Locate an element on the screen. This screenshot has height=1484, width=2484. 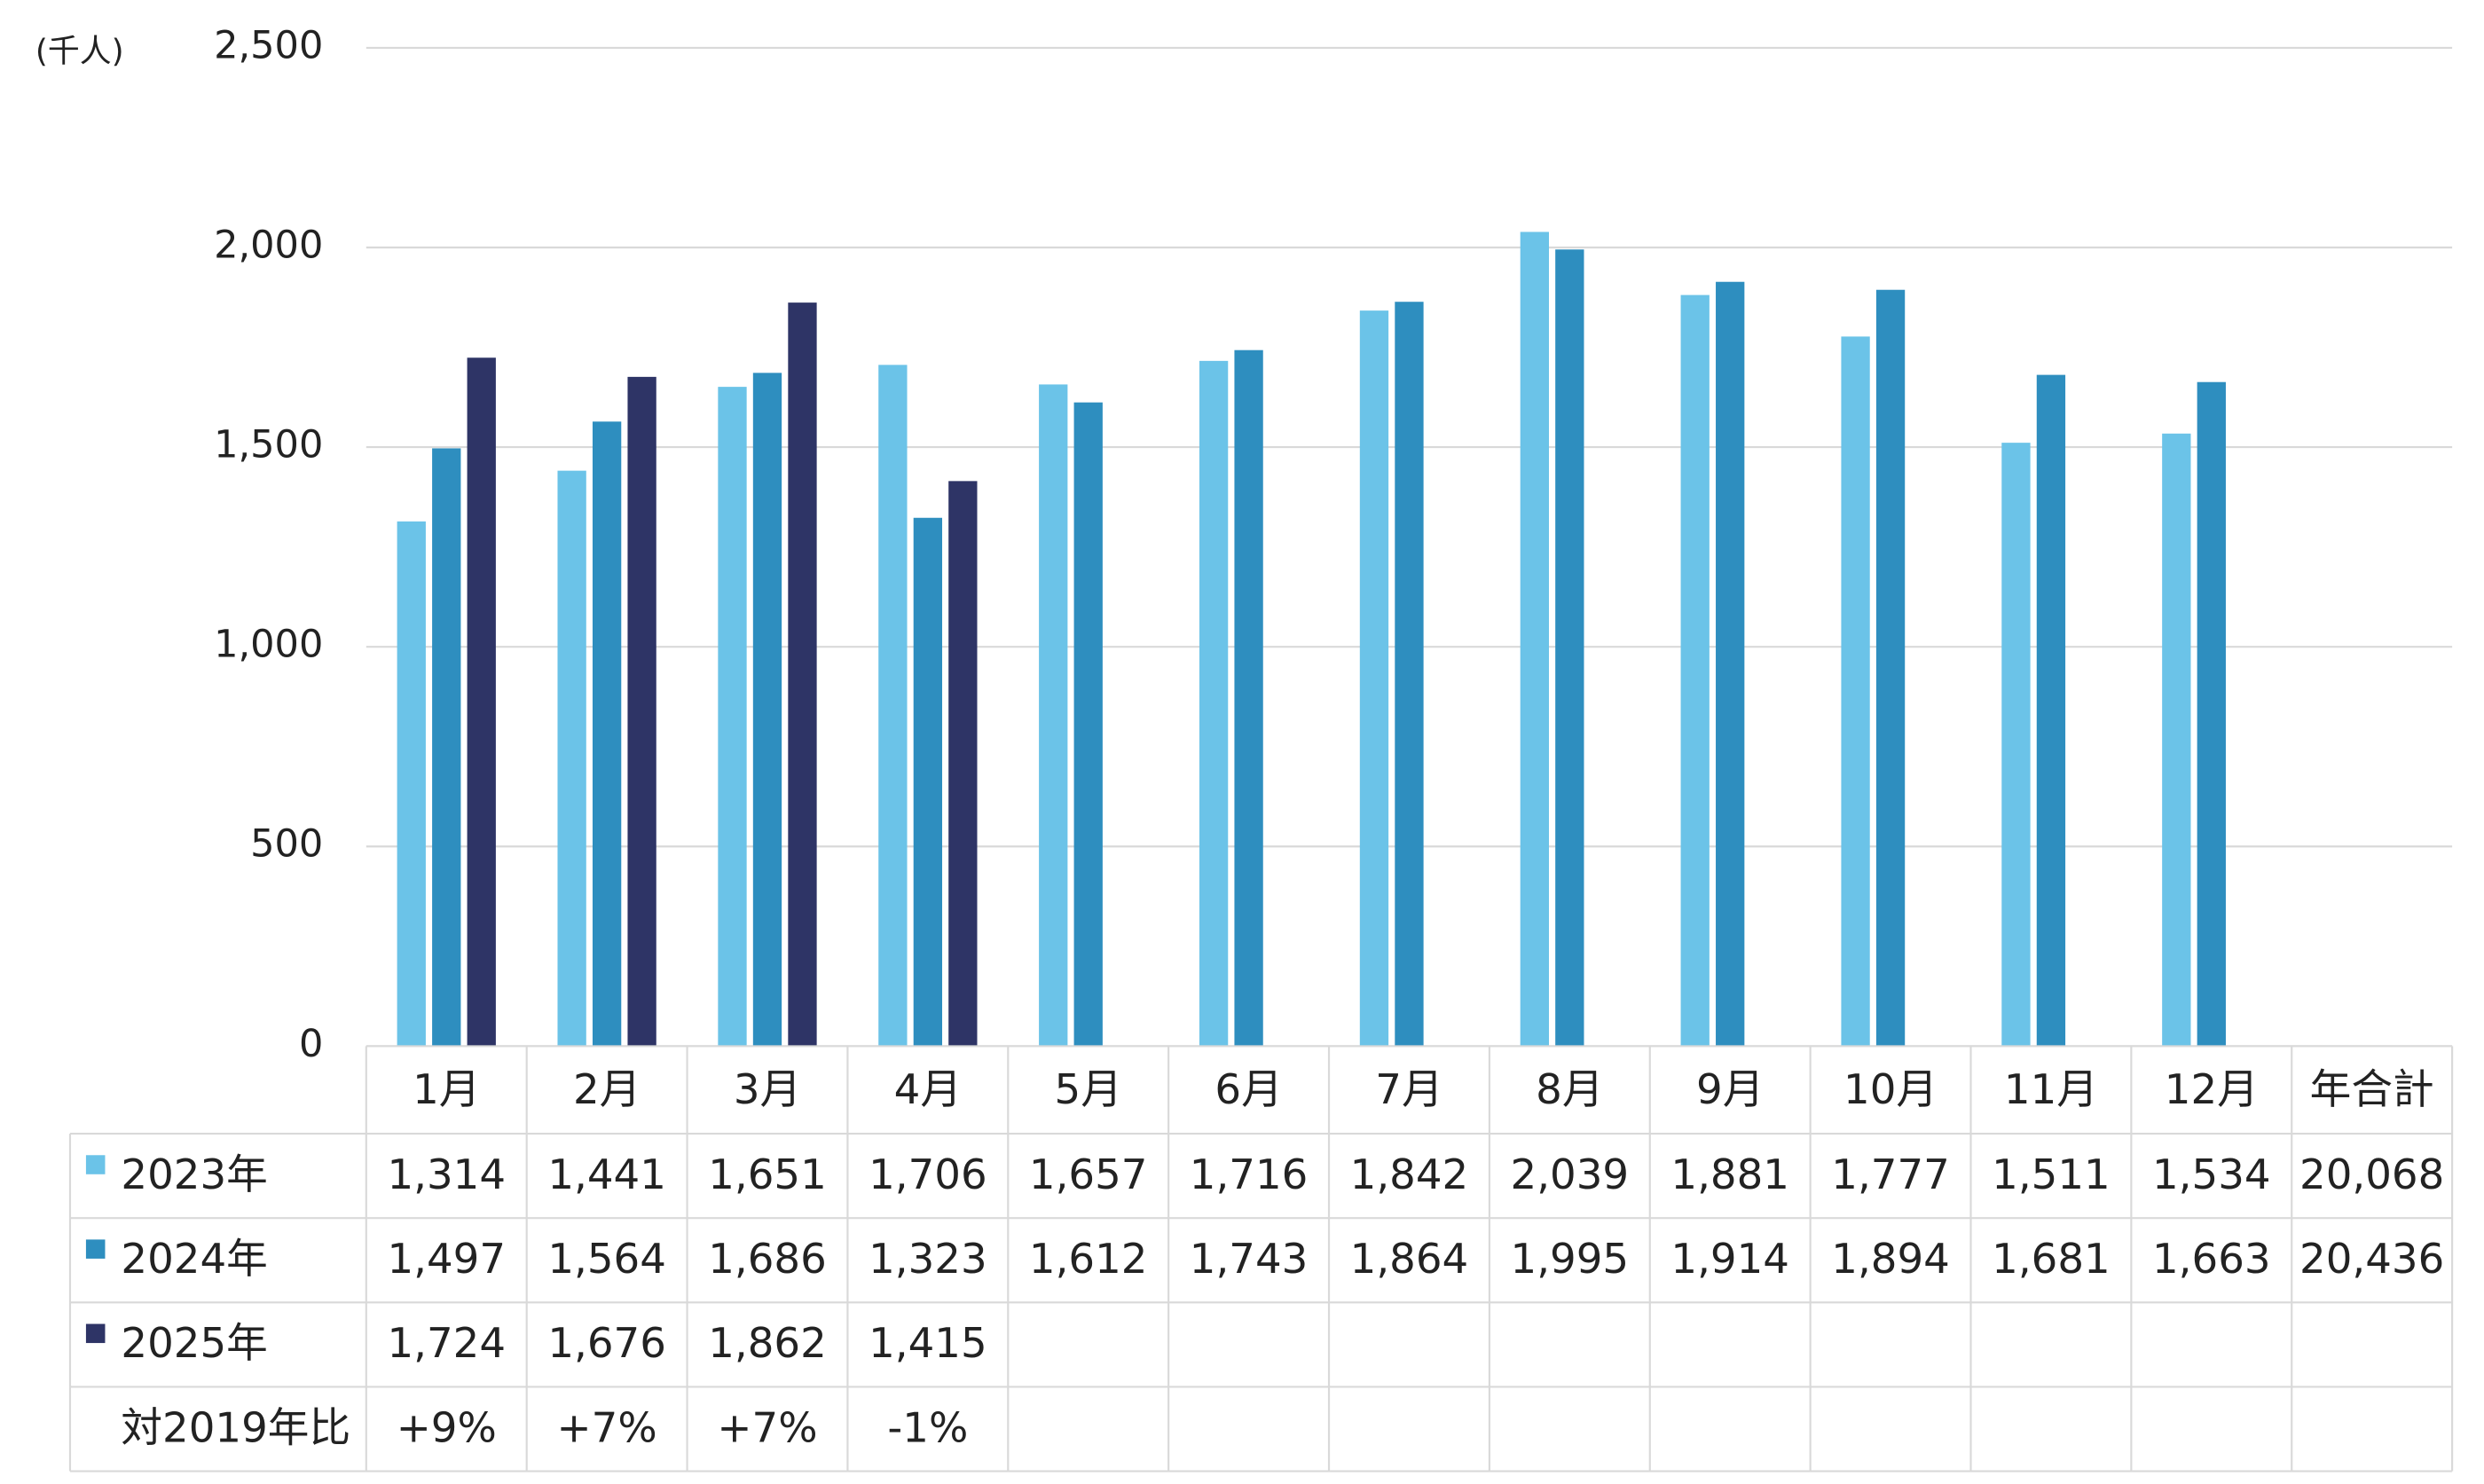
table-cell: 1,862 is located at coordinates (767, 1344).